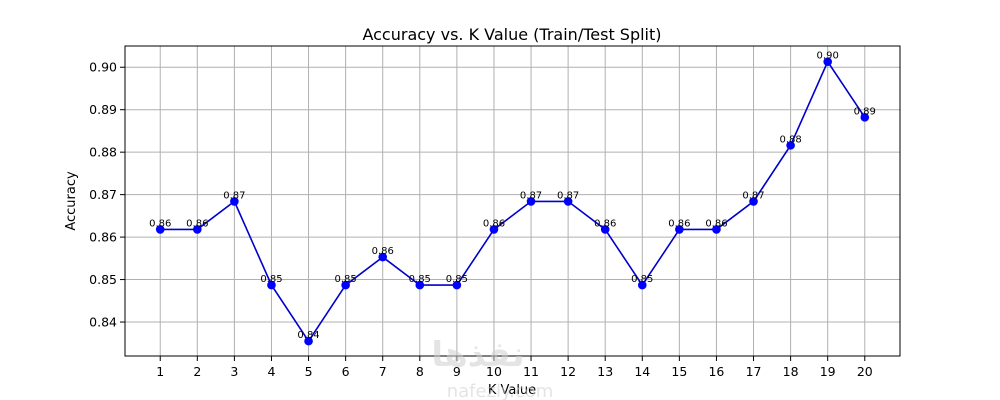 The height and width of the screenshot is (400, 1000). Describe the element at coordinates (494, 371) in the screenshot. I see `x-tick-label: 10` at that location.